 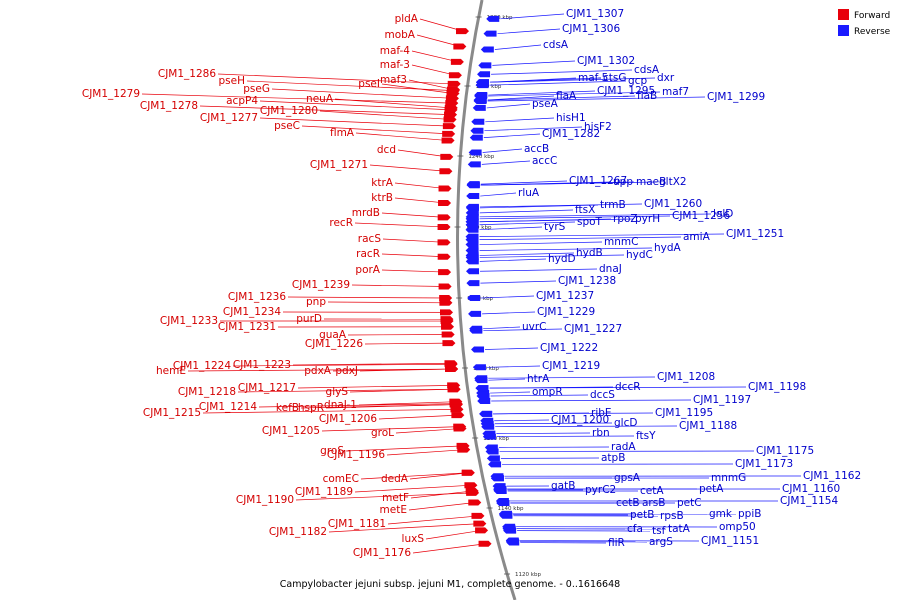 I want to click on forward-gene-label: acpP4, so click(x=242, y=101).